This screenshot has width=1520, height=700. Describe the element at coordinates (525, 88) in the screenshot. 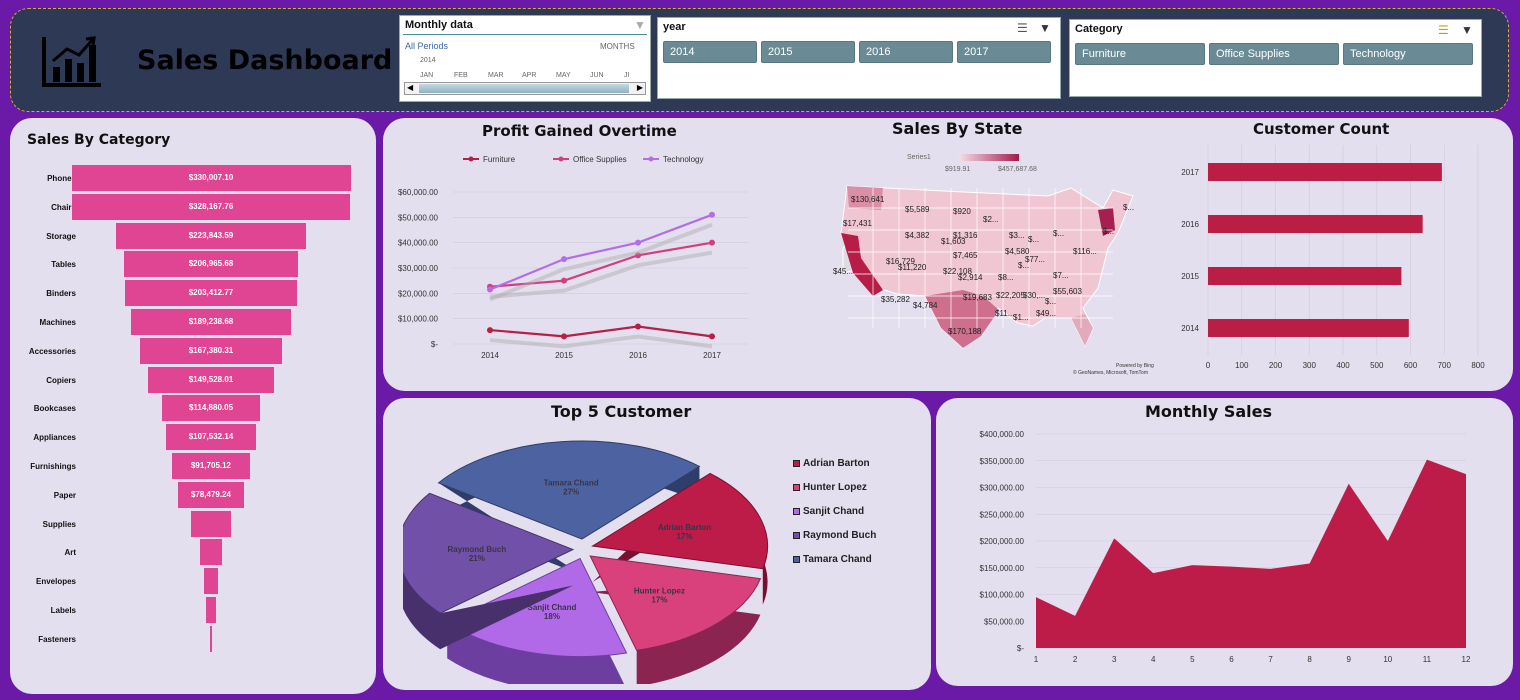

I see `timeline-scrollbar: ◀ ▶` at that location.